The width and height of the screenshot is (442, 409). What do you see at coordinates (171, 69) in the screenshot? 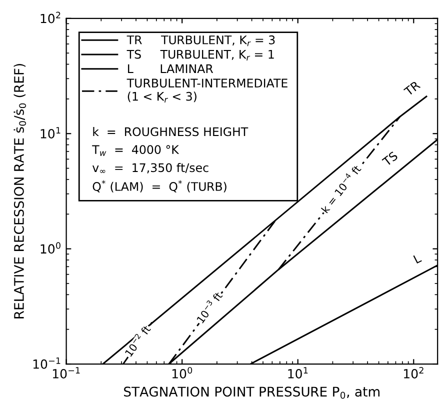
I see `legend-label: L LAMINAR` at bounding box center [171, 69].